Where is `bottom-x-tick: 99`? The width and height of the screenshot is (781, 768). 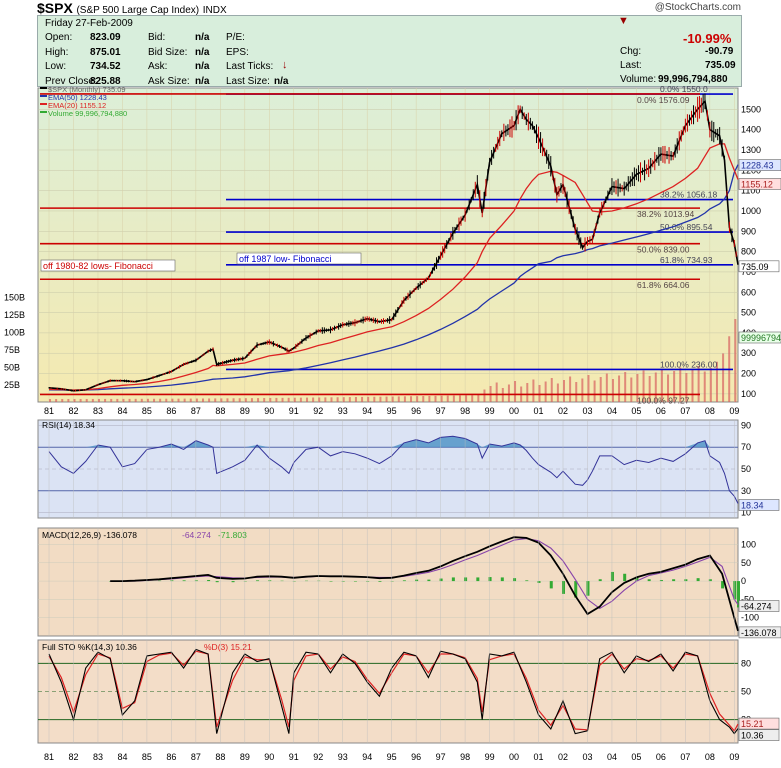 bottom-x-tick: 99 is located at coordinates (490, 757).